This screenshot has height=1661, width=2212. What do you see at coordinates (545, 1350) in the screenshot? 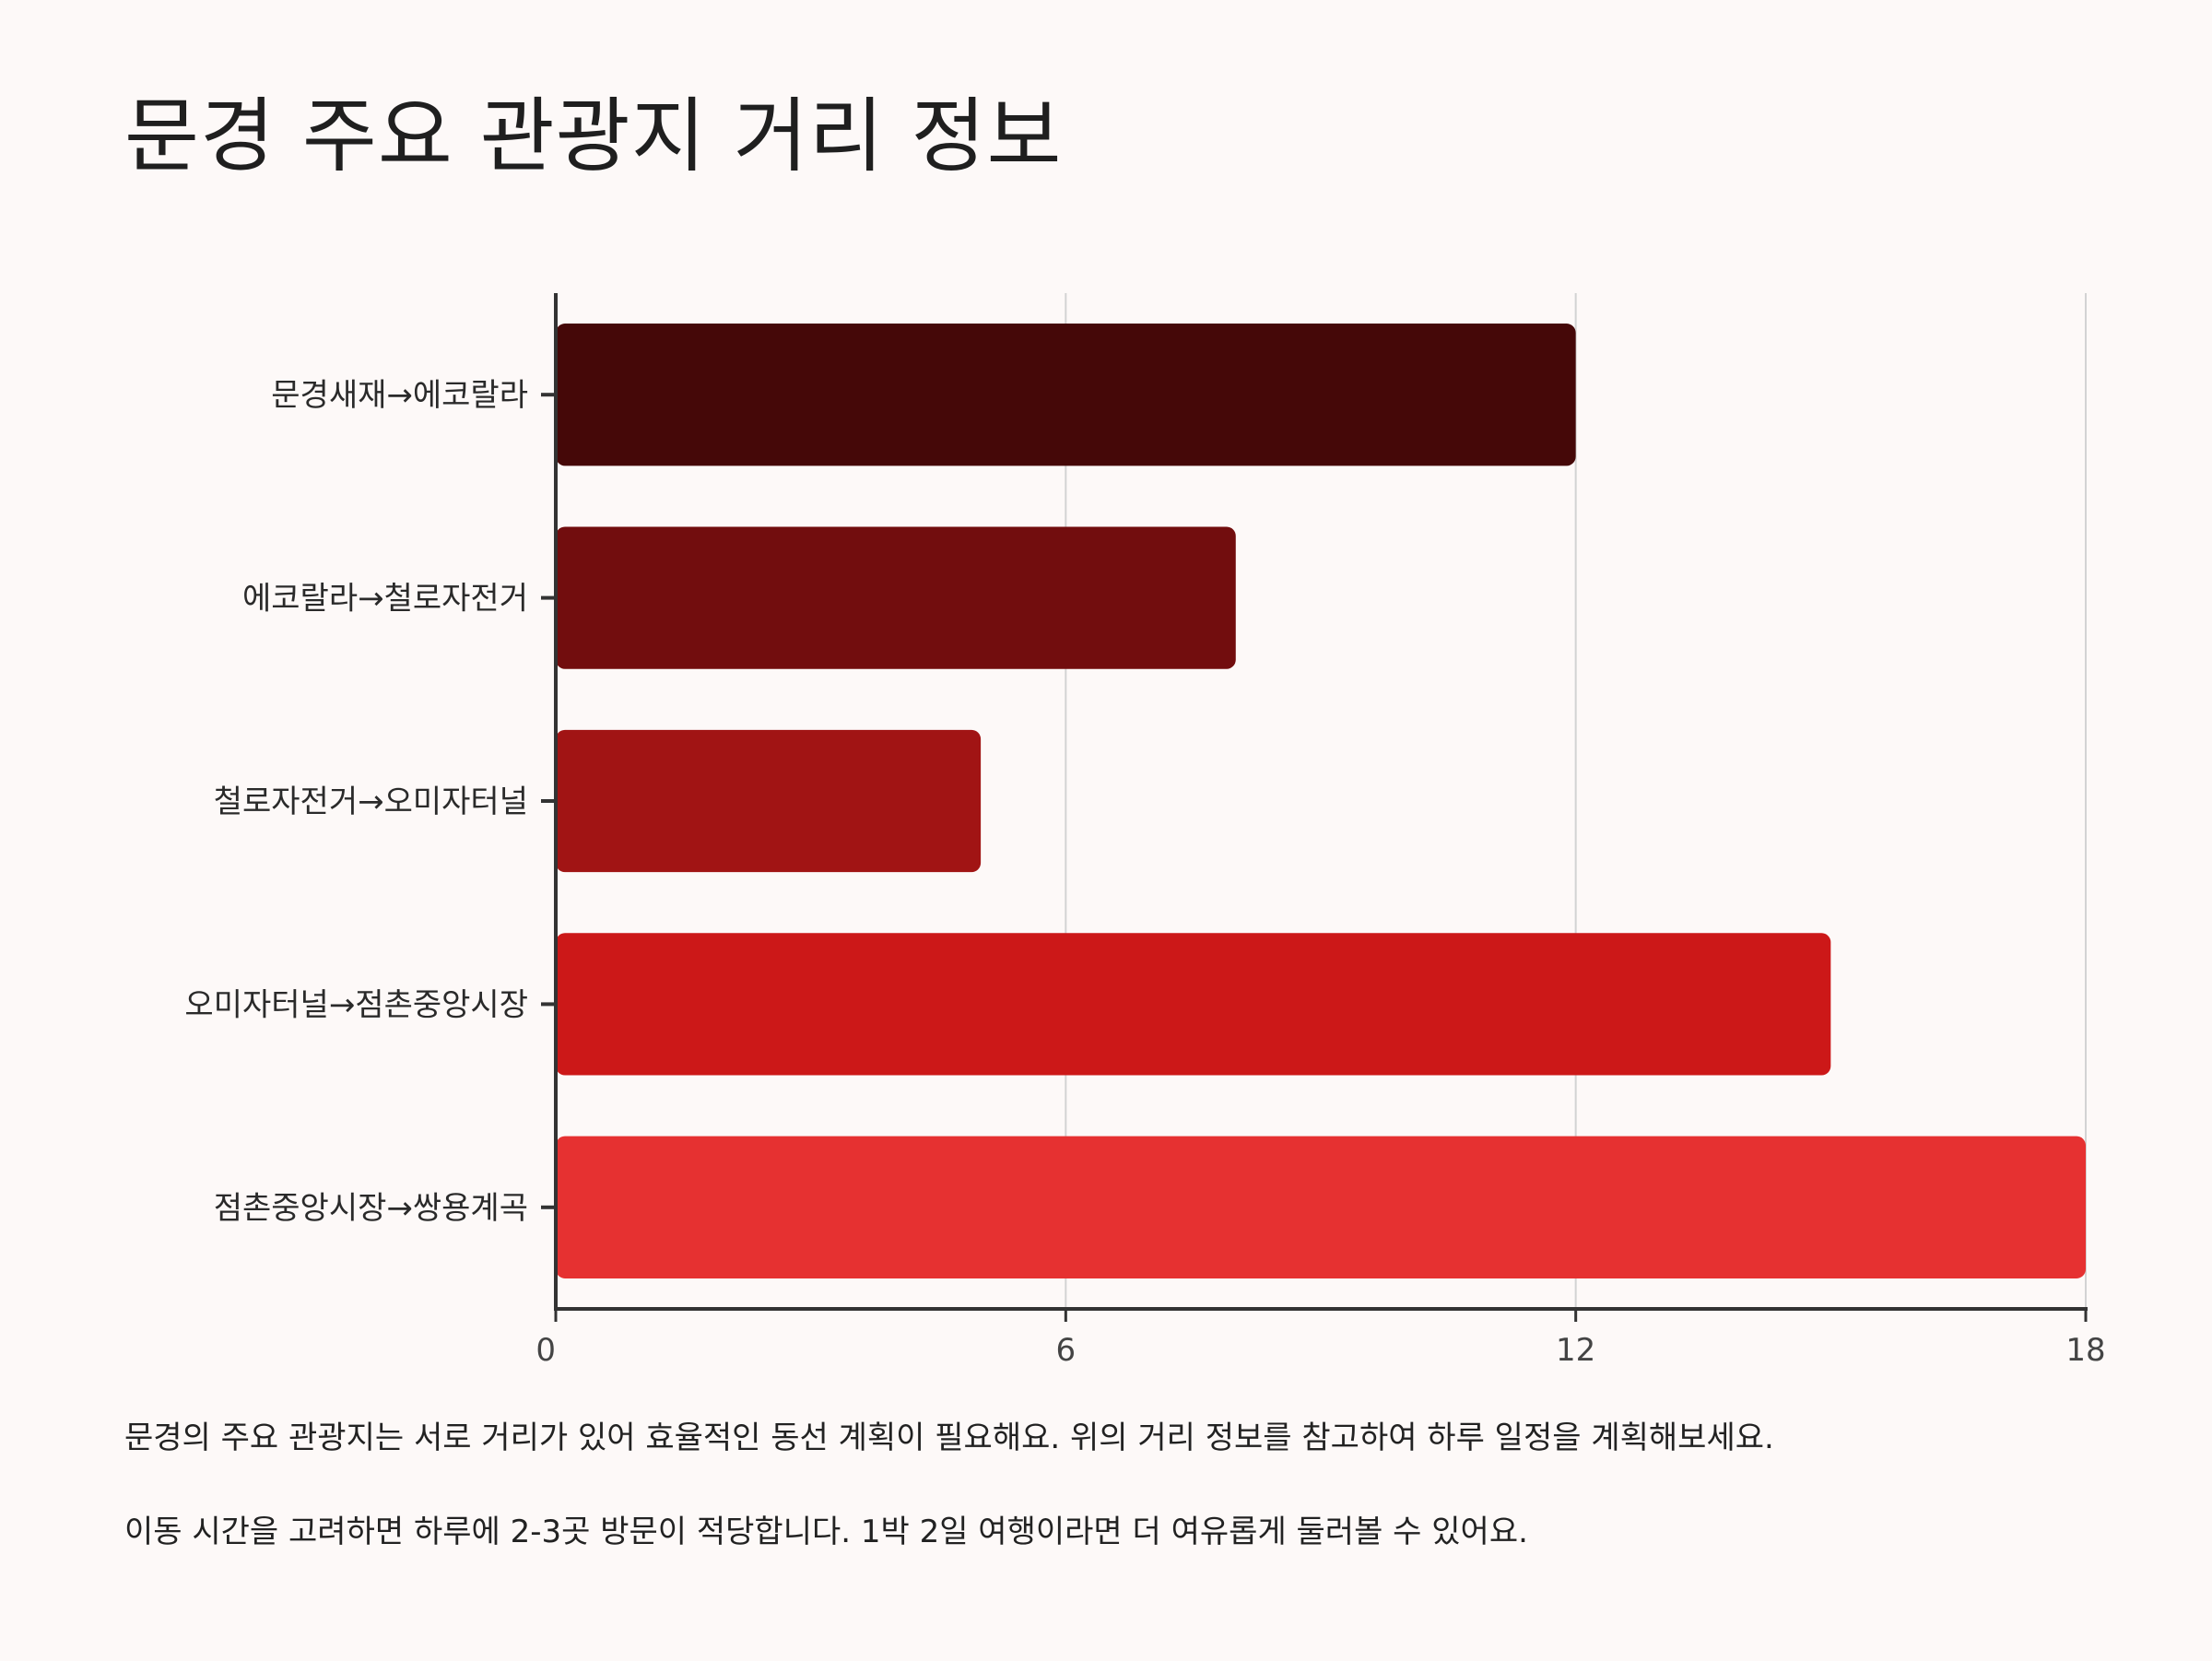
I see `x-tick-label-0: 0` at bounding box center [545, 1350].